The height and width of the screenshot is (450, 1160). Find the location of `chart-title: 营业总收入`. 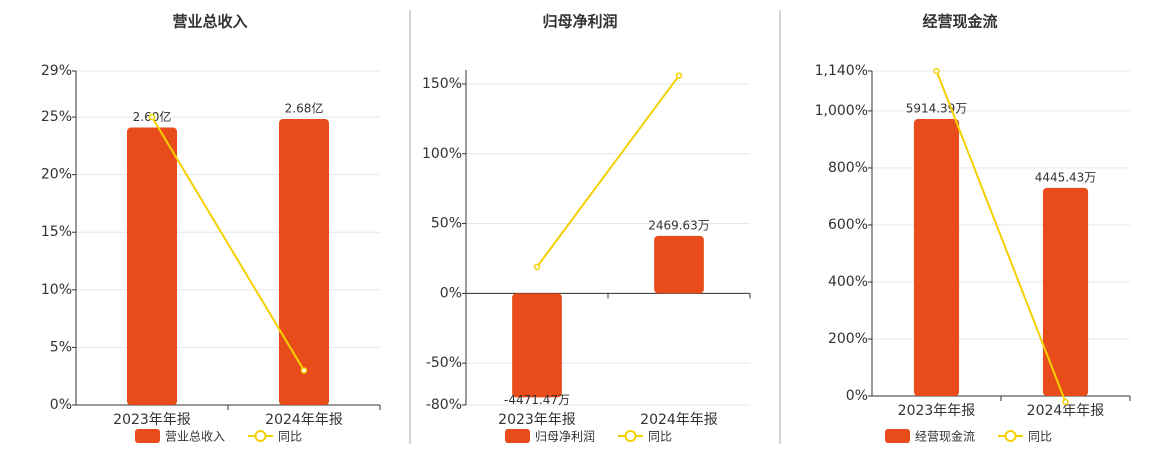

chart-title: 营业总收入 is located at coordinates (209, 22).